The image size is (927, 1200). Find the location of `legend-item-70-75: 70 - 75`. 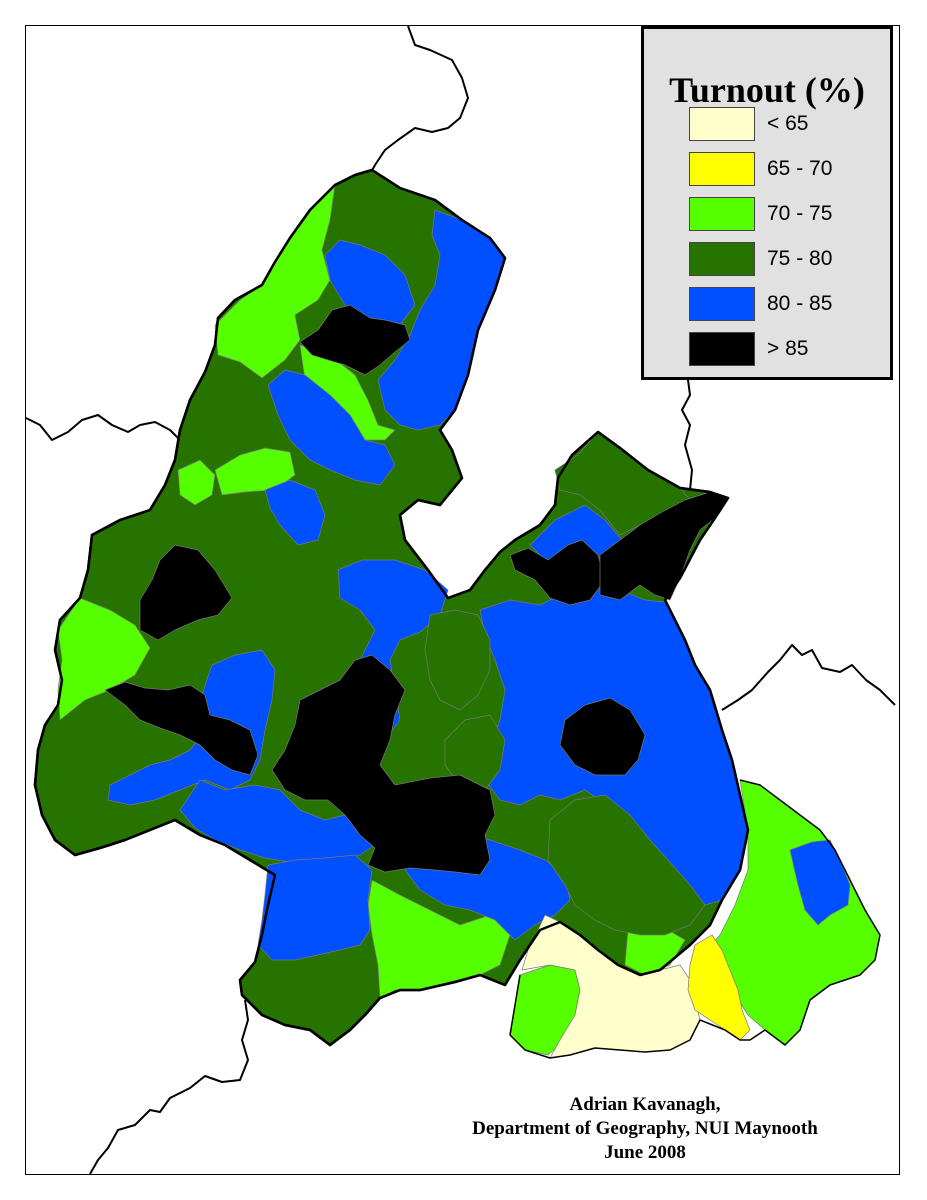

legend-item-70-75: 70 - 75 is located at coordinates (760, 214).